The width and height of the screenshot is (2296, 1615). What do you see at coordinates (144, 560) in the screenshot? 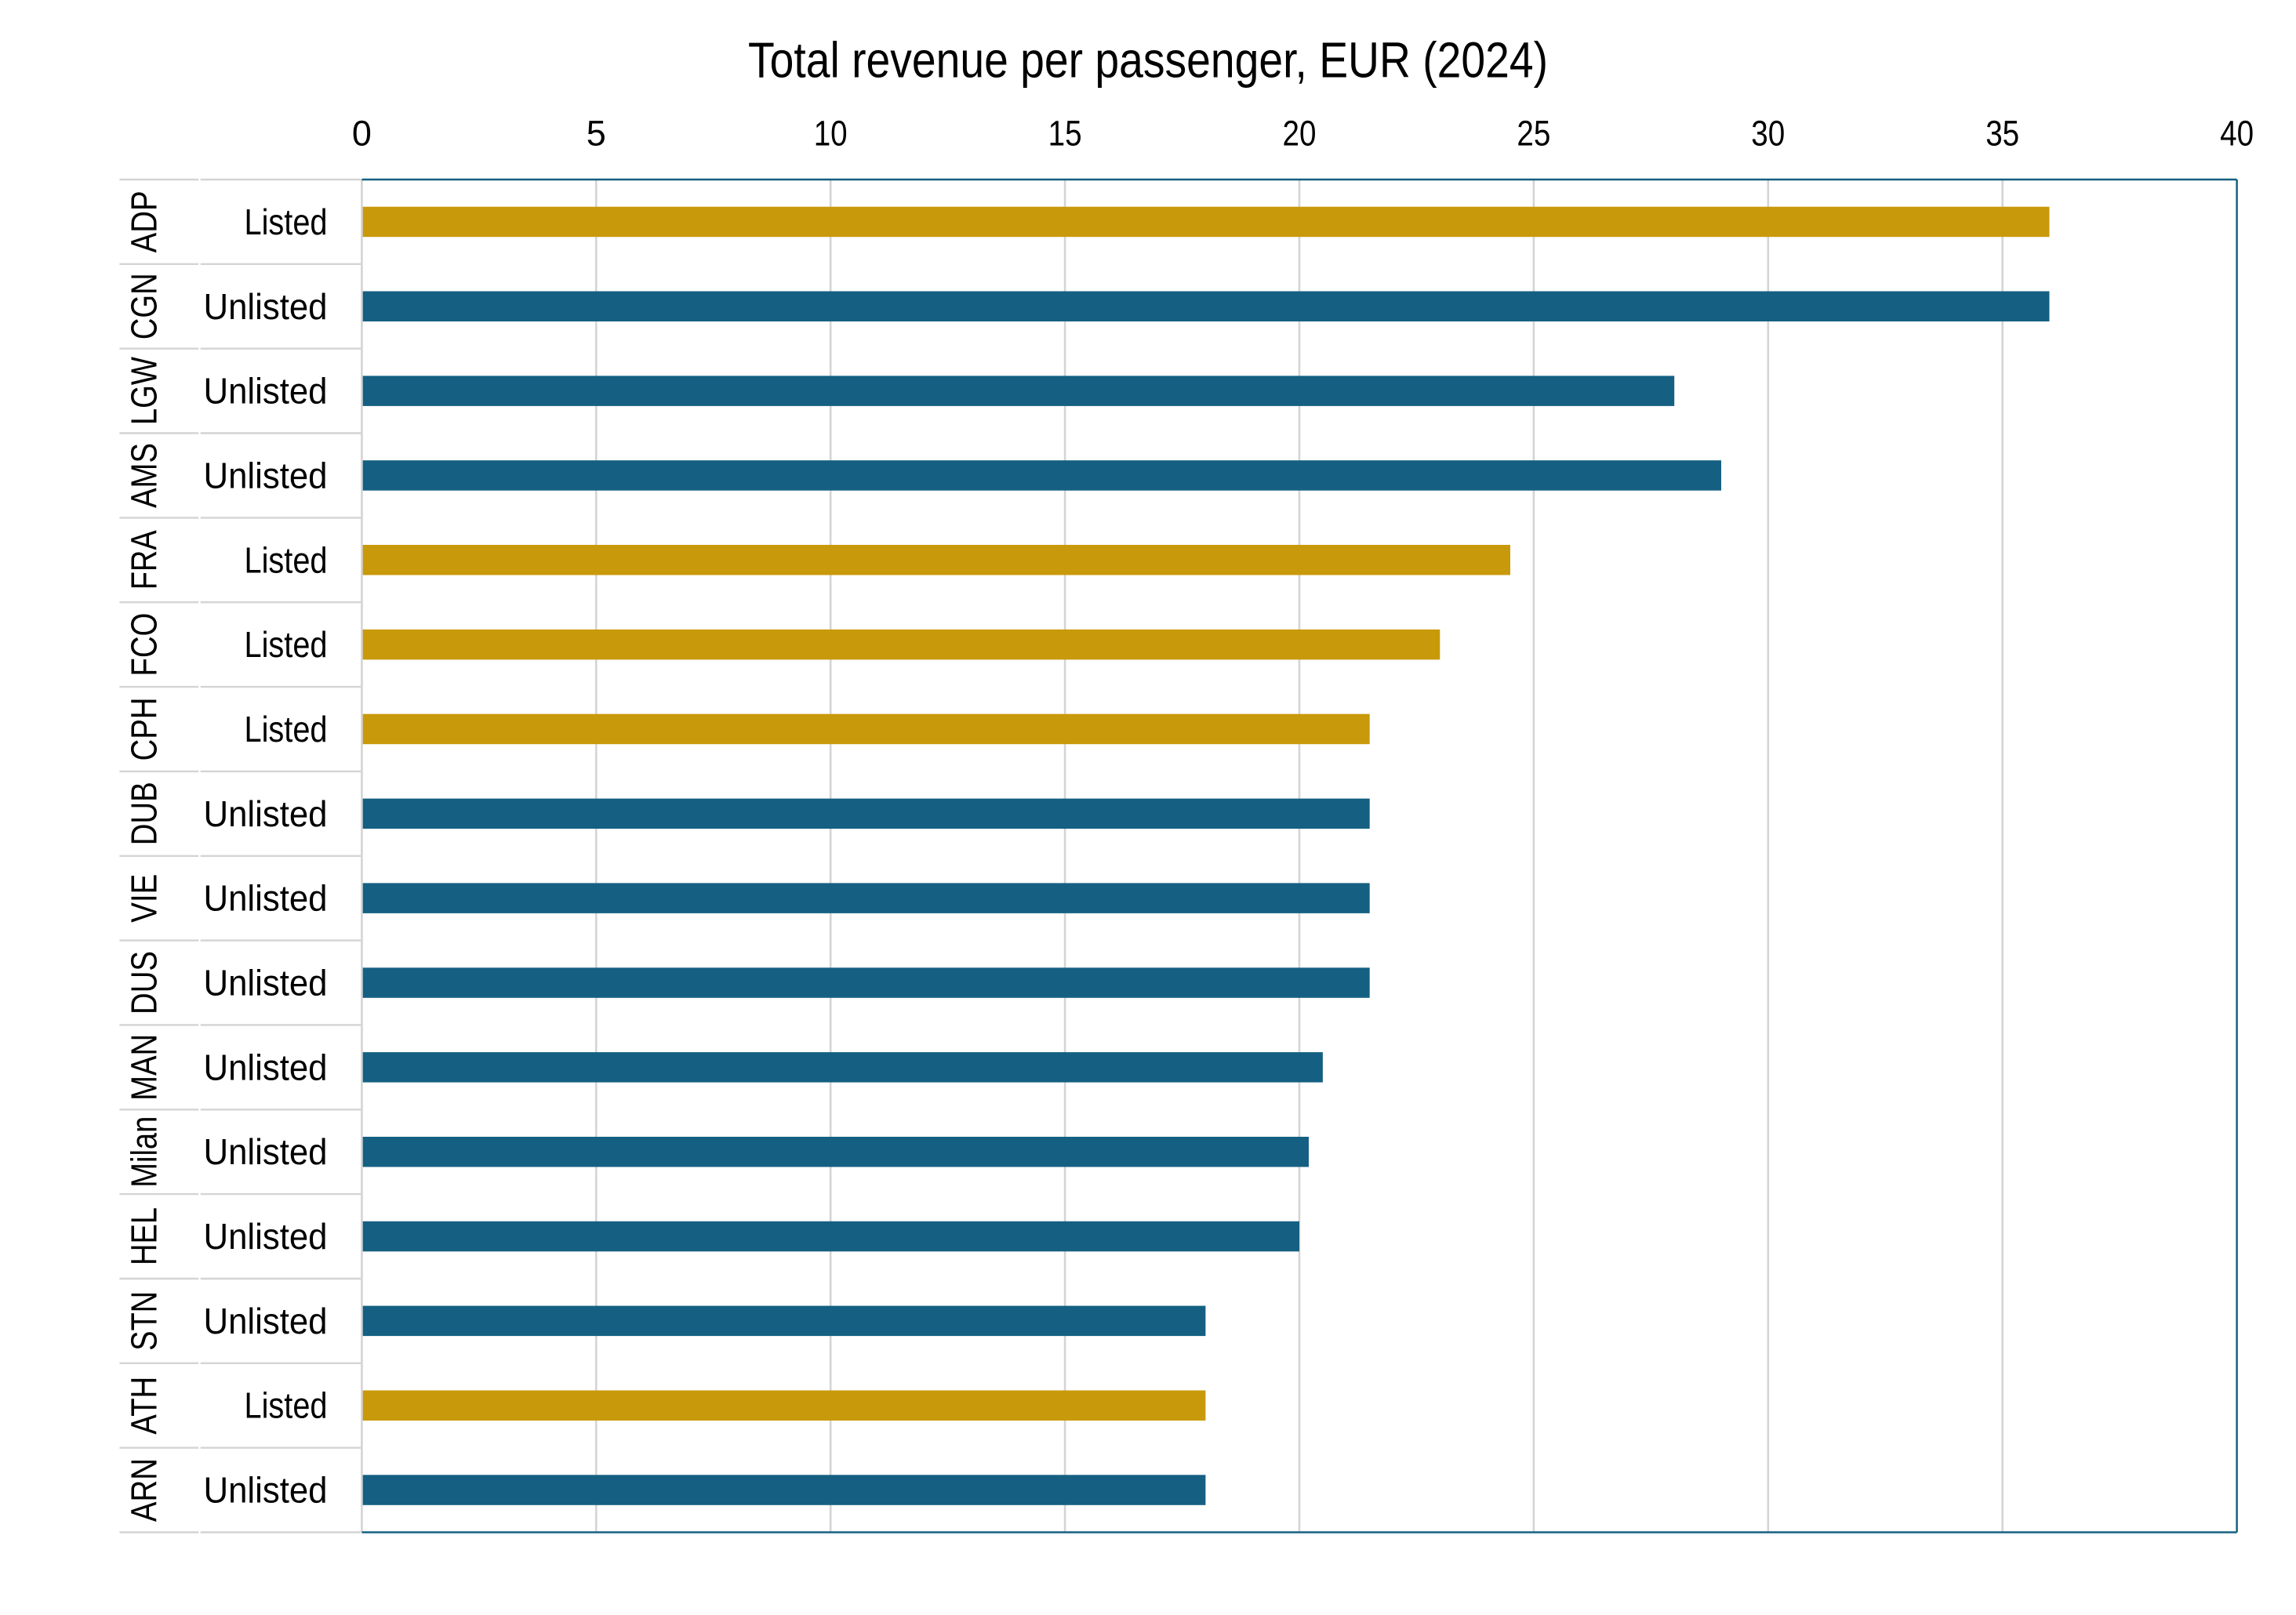
I see `svg-text: FRA` at bounding box center [144, 560].